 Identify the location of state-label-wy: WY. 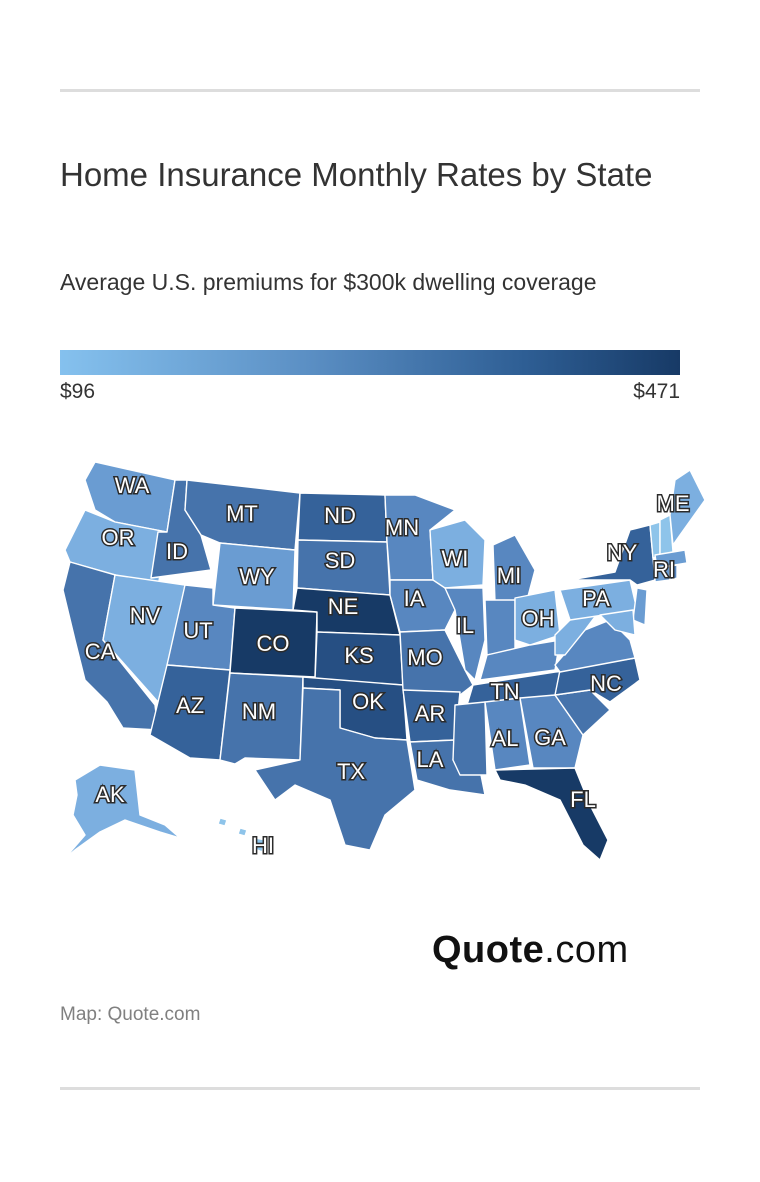
(257, 576).